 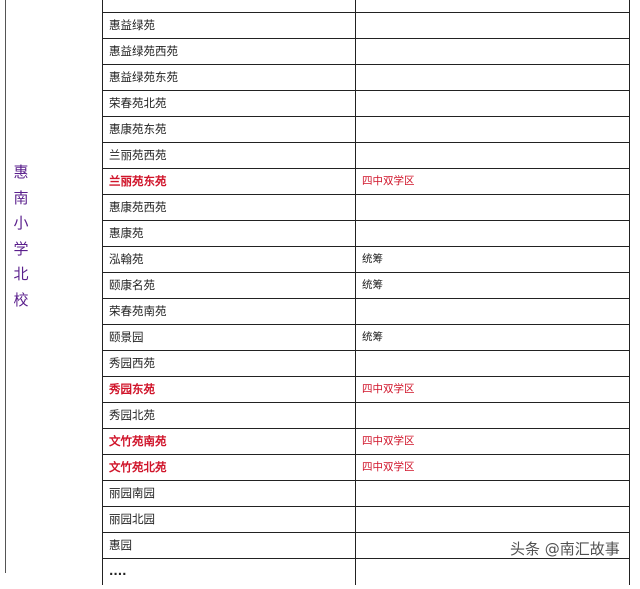 I want to click on table-row: 惠康苑东苑, so click(x=366, y=129).